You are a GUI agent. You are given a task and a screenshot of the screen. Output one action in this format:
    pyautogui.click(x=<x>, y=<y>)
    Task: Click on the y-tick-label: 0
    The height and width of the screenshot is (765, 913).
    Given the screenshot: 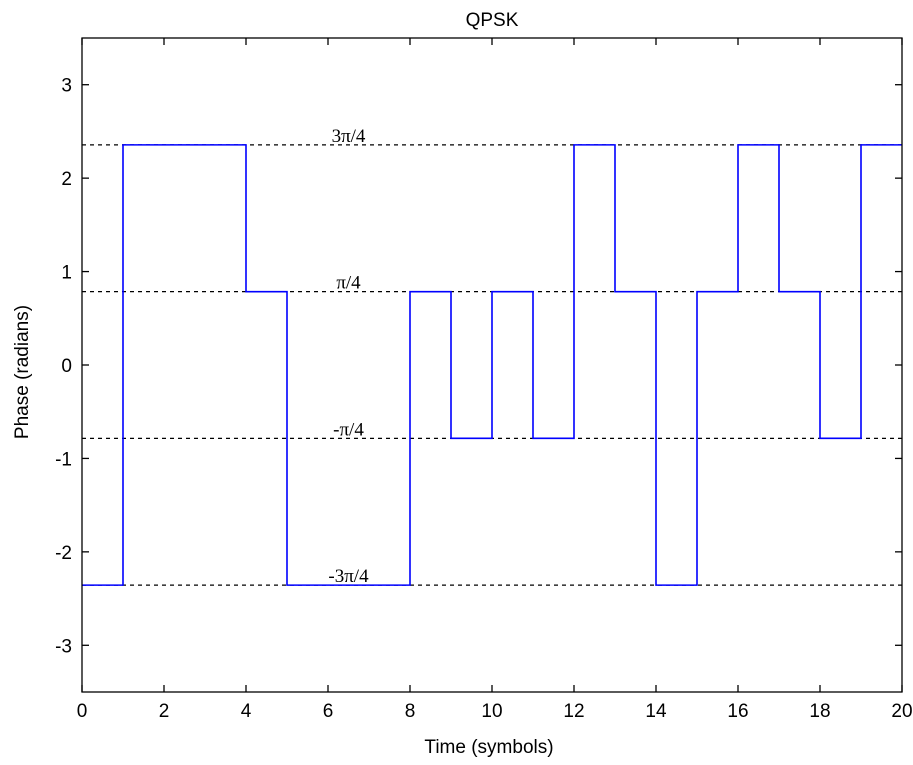 What is the action you would take?
    pyautogui.click(x=66, y=366)
    